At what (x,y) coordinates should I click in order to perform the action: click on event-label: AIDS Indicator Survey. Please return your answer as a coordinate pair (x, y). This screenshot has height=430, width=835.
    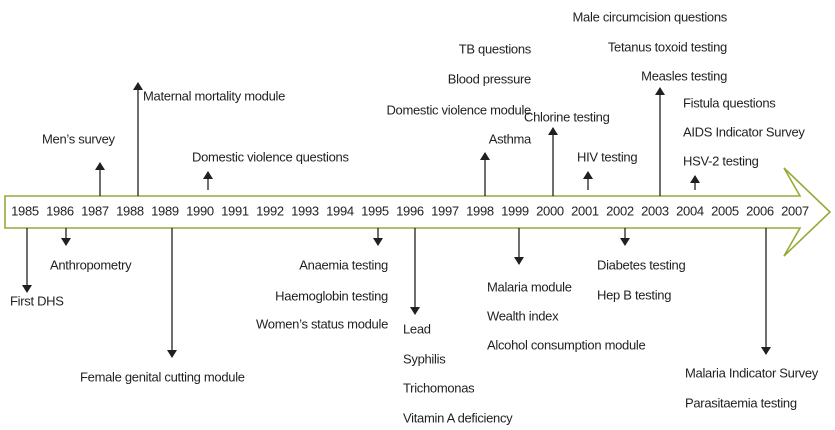
    Looking at the image, I should click on (744, 131).